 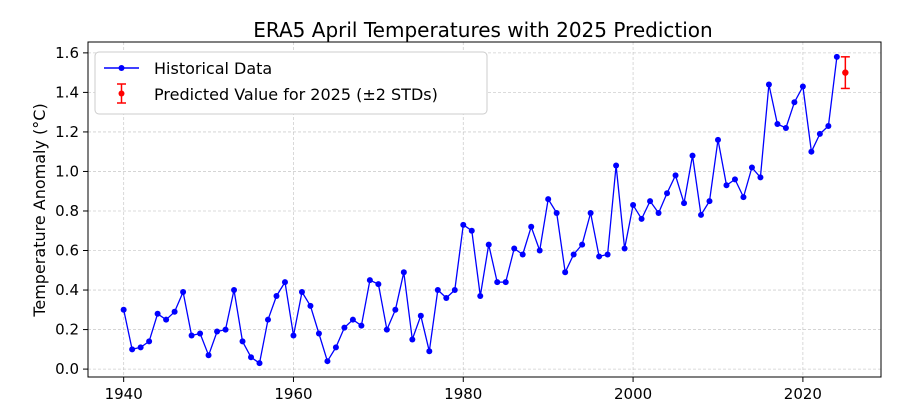 I want to click on y-tick-label: 0.4, so click(x=67, y=290).